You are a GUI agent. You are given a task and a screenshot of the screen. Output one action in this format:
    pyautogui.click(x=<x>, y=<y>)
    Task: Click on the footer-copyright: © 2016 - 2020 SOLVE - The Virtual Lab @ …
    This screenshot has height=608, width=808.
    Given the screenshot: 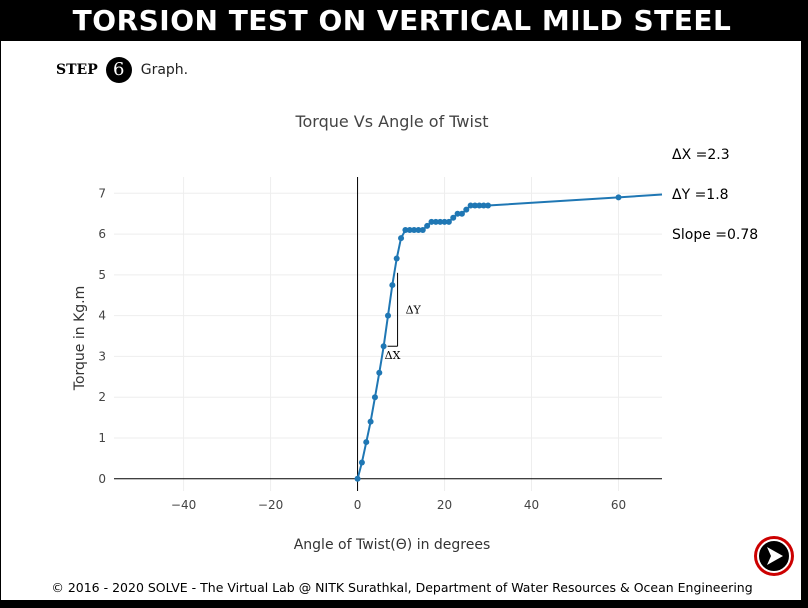 What is the action you would take?
    pyautogui.click(x=402, y=587)
    